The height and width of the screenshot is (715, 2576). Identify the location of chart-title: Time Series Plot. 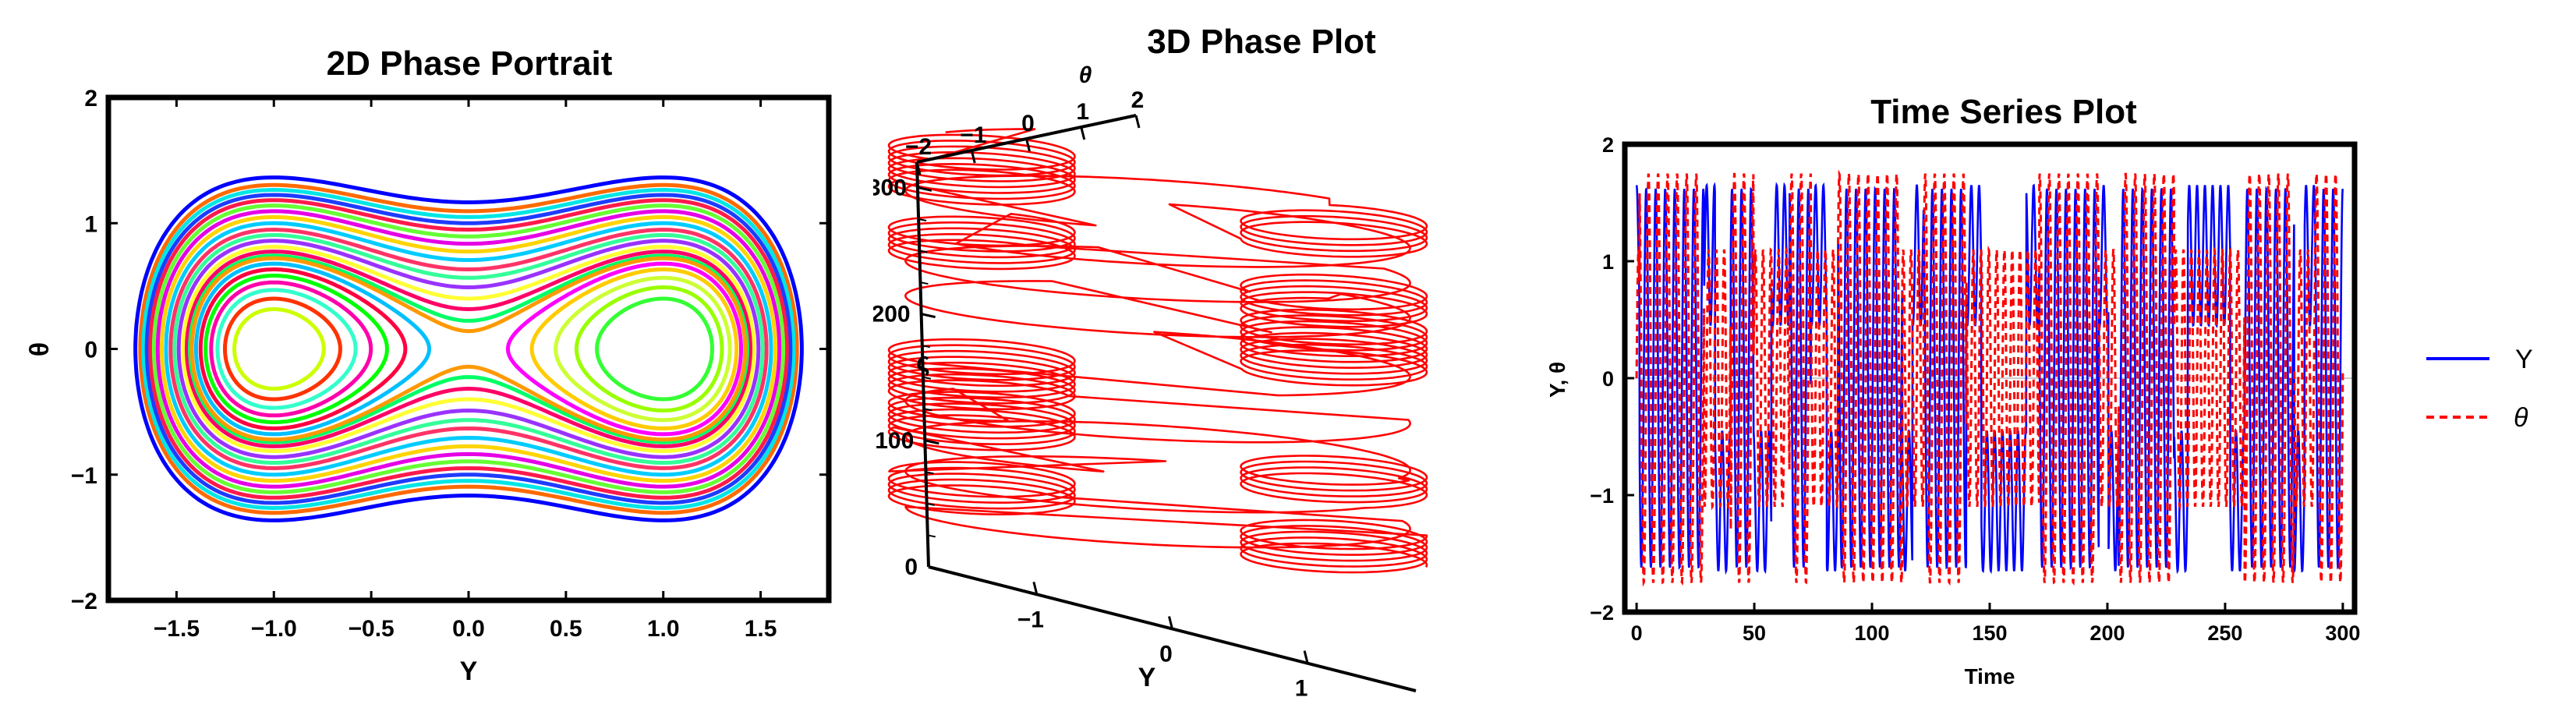
(2004, 112).